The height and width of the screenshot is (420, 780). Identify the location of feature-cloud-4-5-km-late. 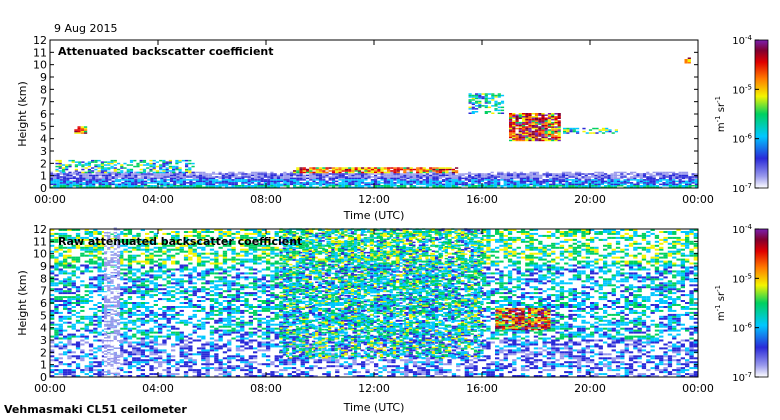
(565, 128).